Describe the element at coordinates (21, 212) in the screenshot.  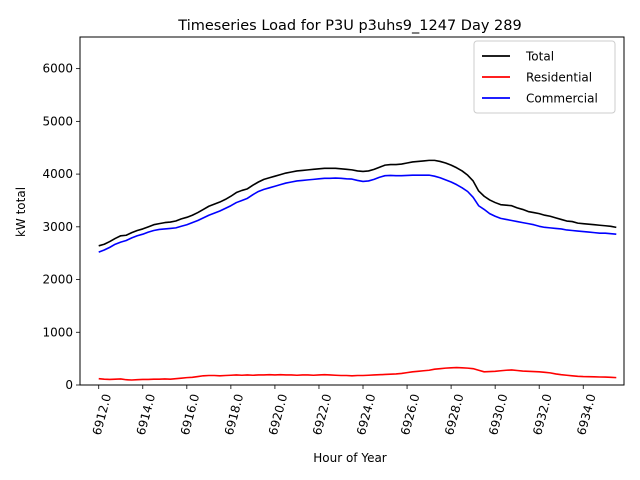
I see `y-axis-label: kW total` at that location.